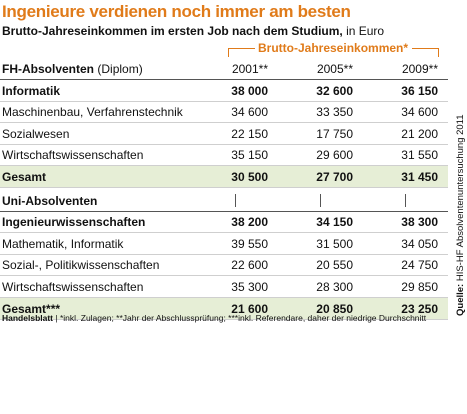 This screenshot has height=414, width=467. What do you see at coordinates (224, 308) in the screenshot?
I see `total-row: Gesamt*** 21 600 20 850 23 250` at bounding box center [224, 308].